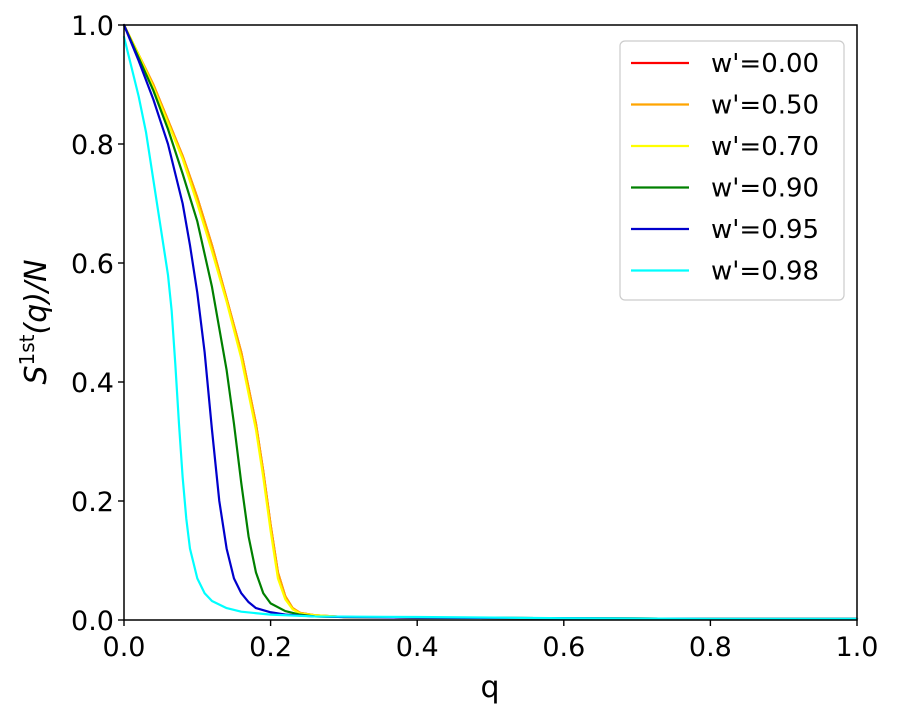 This screenshot has width=897, height=716. I want to click on legend-label-0: w'=0.00, so click(765, 64).